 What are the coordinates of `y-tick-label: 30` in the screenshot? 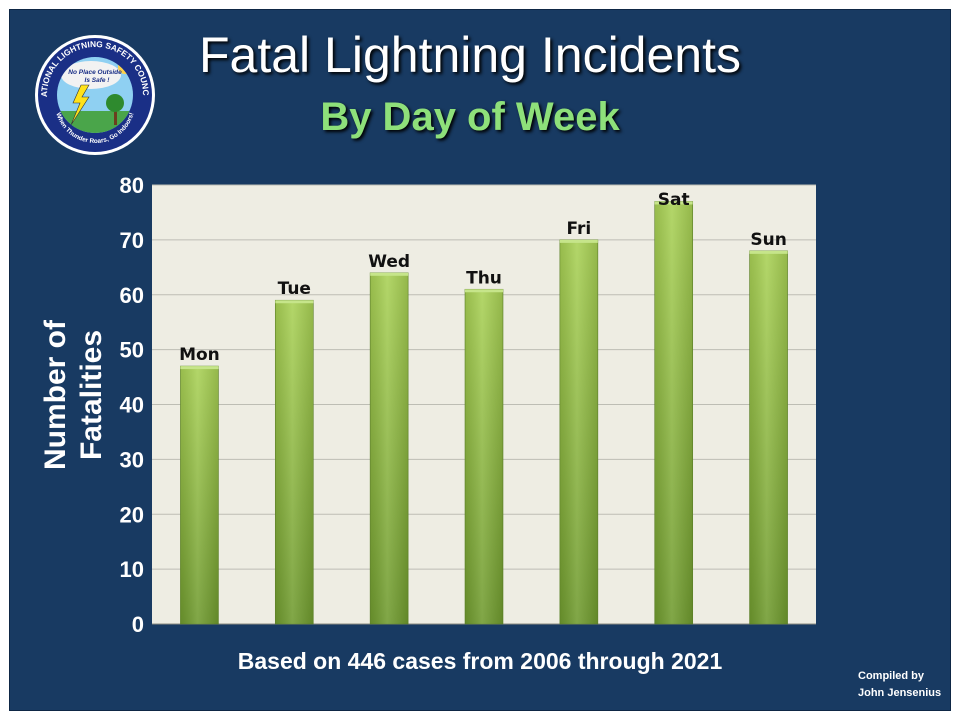 It's located at (132, 459).